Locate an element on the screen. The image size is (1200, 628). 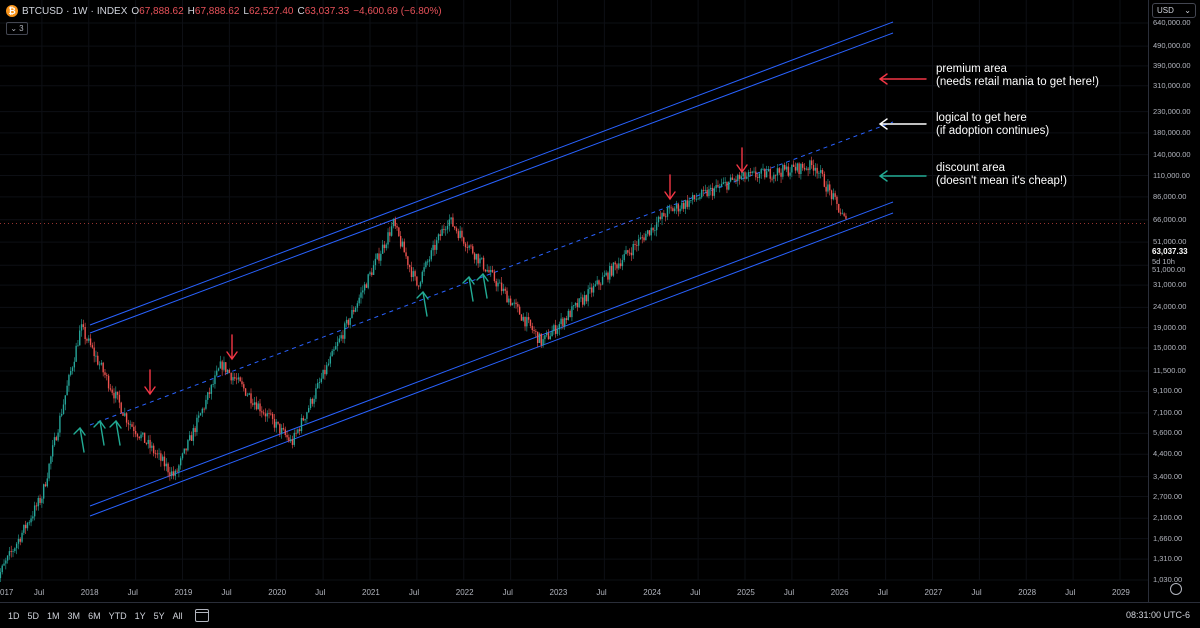
time-tick: 2027 is located at coordinates (933, 592).